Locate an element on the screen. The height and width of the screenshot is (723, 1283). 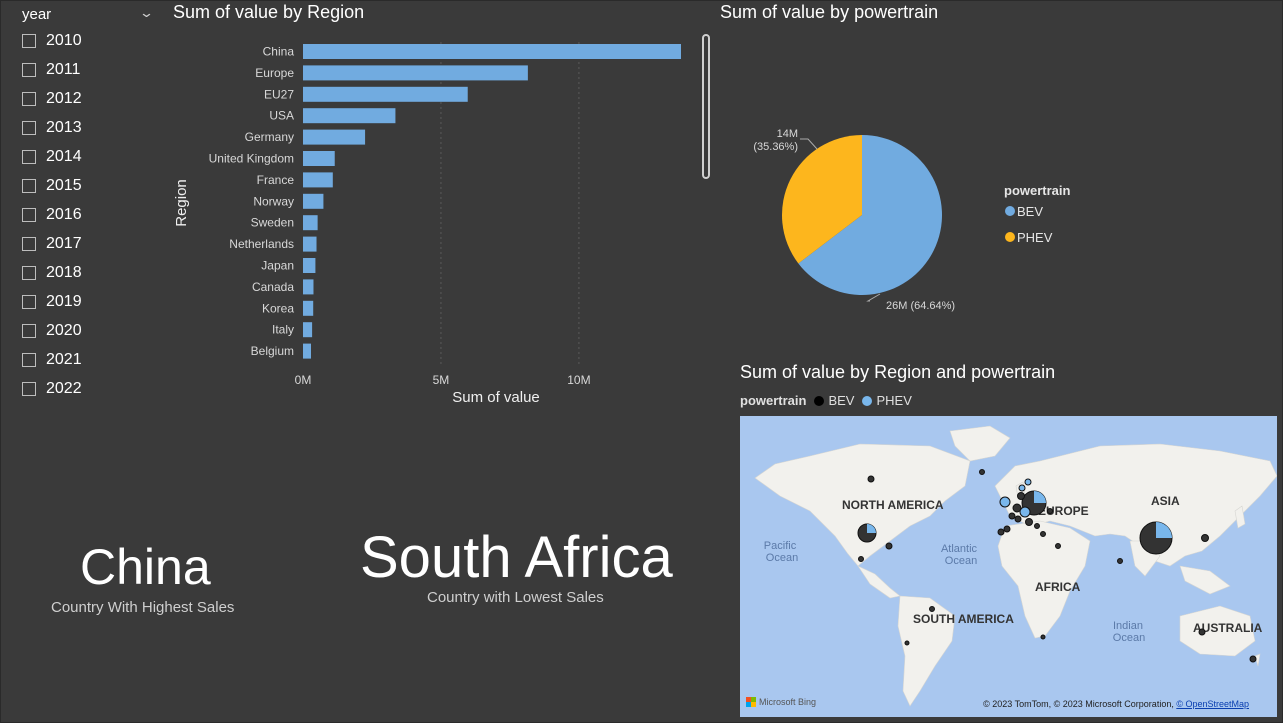
slicer-item-label: 2010 is located at coordinates (64, 40).